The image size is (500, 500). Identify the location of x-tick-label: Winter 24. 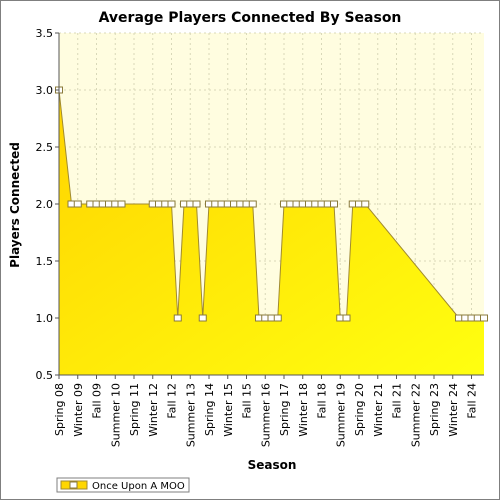
(453, 410).